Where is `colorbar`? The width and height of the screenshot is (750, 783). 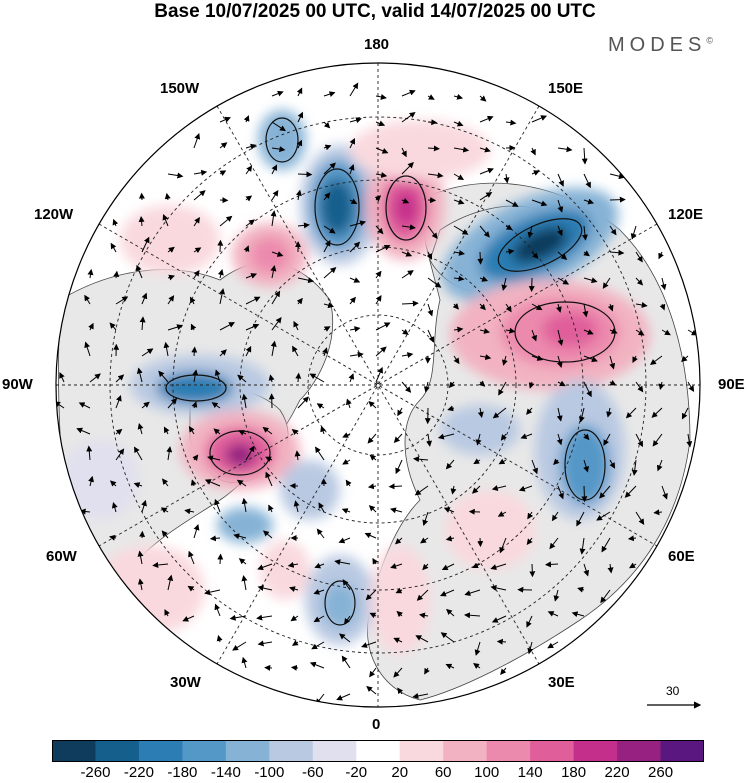
colorbar is located at coordinates (378, 751).